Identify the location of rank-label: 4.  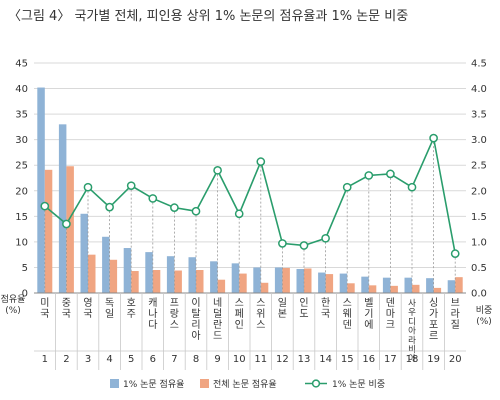
(109, 359).